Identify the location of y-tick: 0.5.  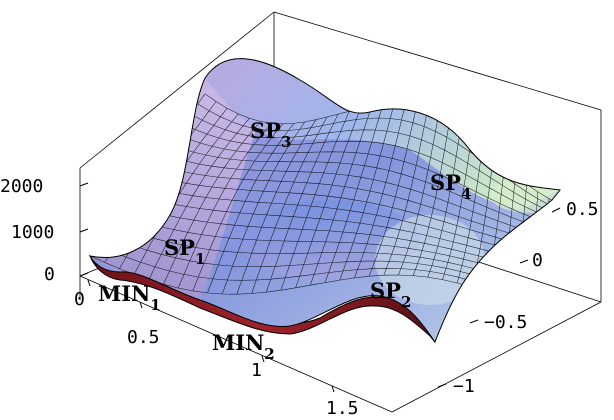
(582, 209).